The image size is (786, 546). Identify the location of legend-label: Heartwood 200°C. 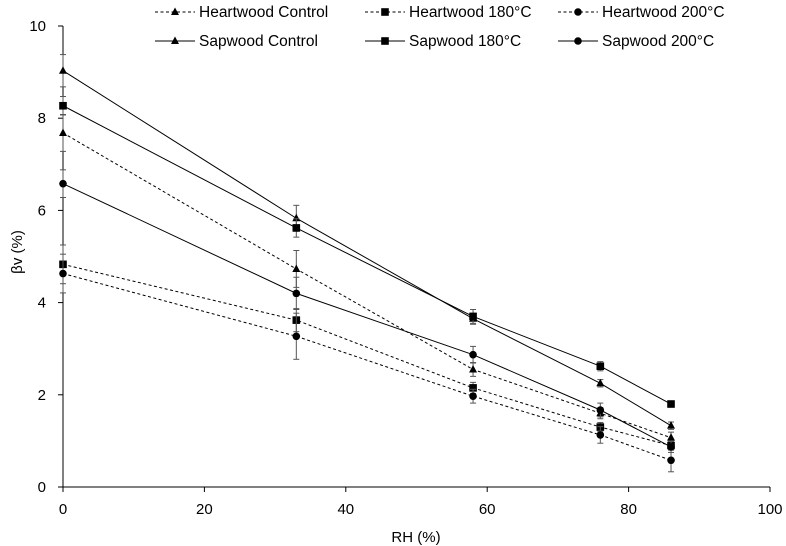
(663, 12).